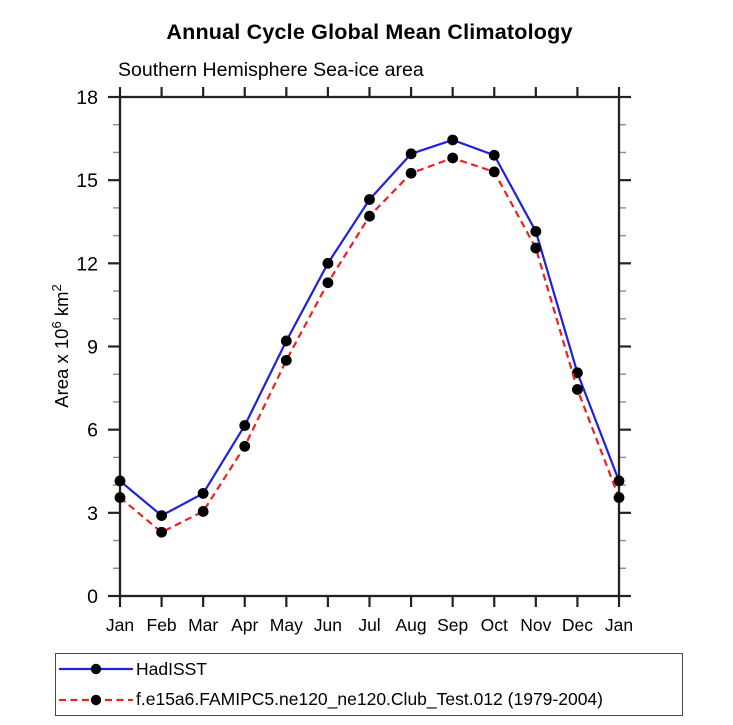 Image resolution: width=733 pixels, height=725 pixels. Describe the element at coordinates (56, 324) in the screenshot. I see `y-axis-label-superscript: 6` at that location.